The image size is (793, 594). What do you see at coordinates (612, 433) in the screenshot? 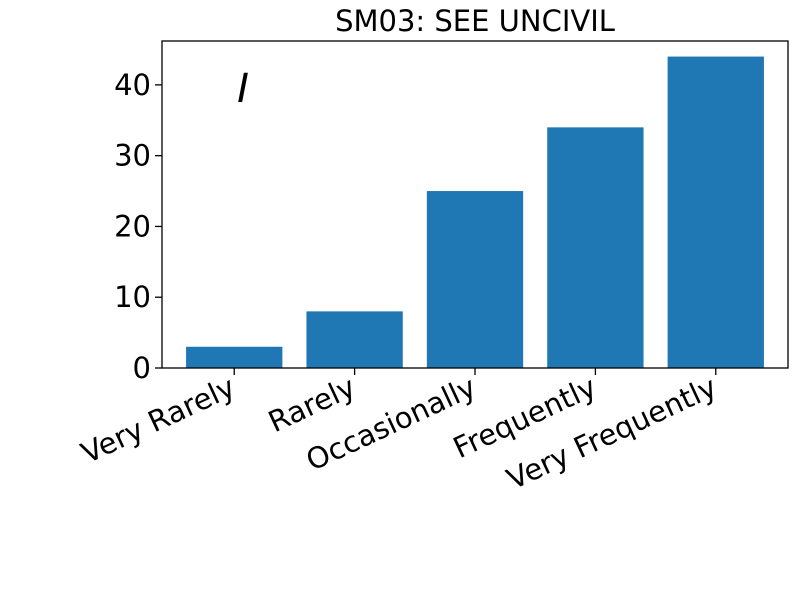
I see `x-tick-label: Very Frequently` at bounding box center [612, 433].